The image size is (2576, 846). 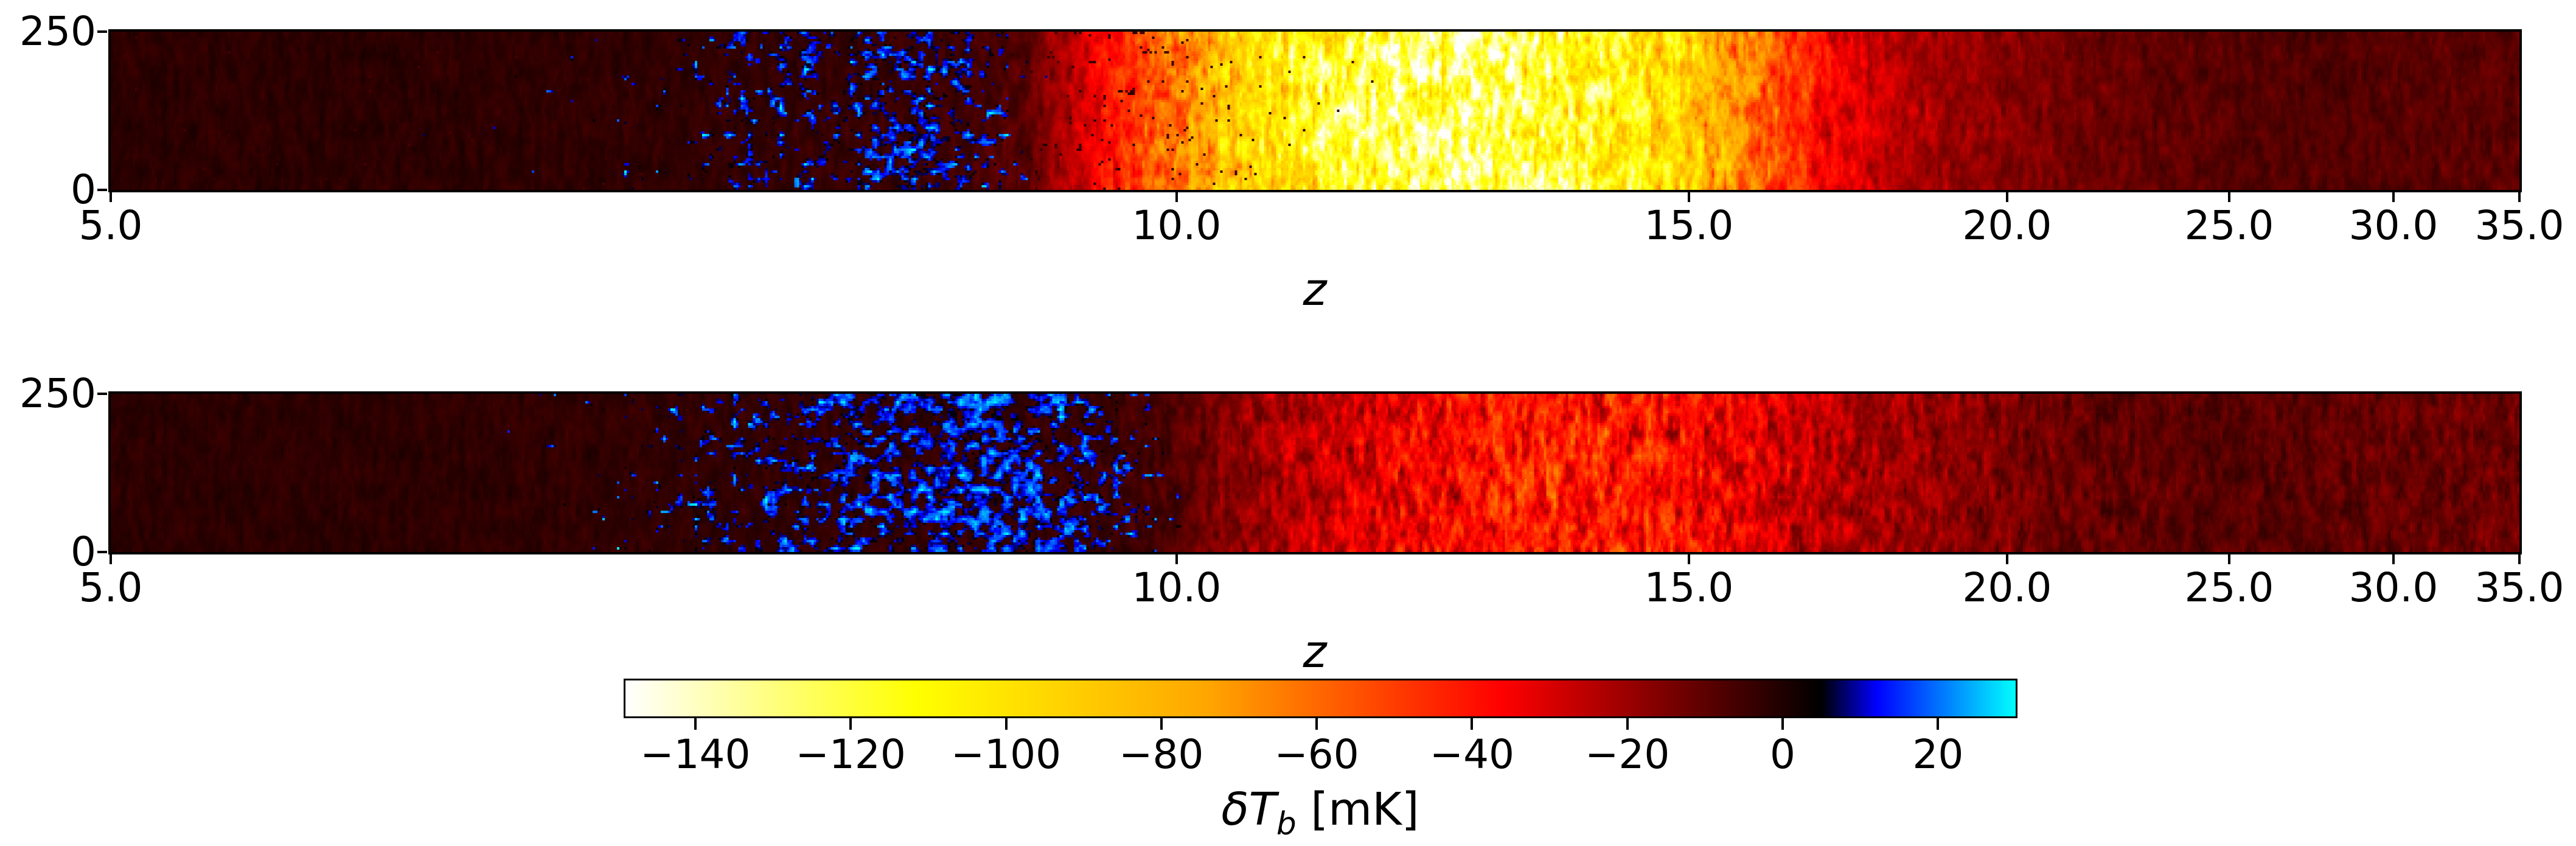 I want to click on colorbar-label: δTb [mK], so click(x=1320, y=815).